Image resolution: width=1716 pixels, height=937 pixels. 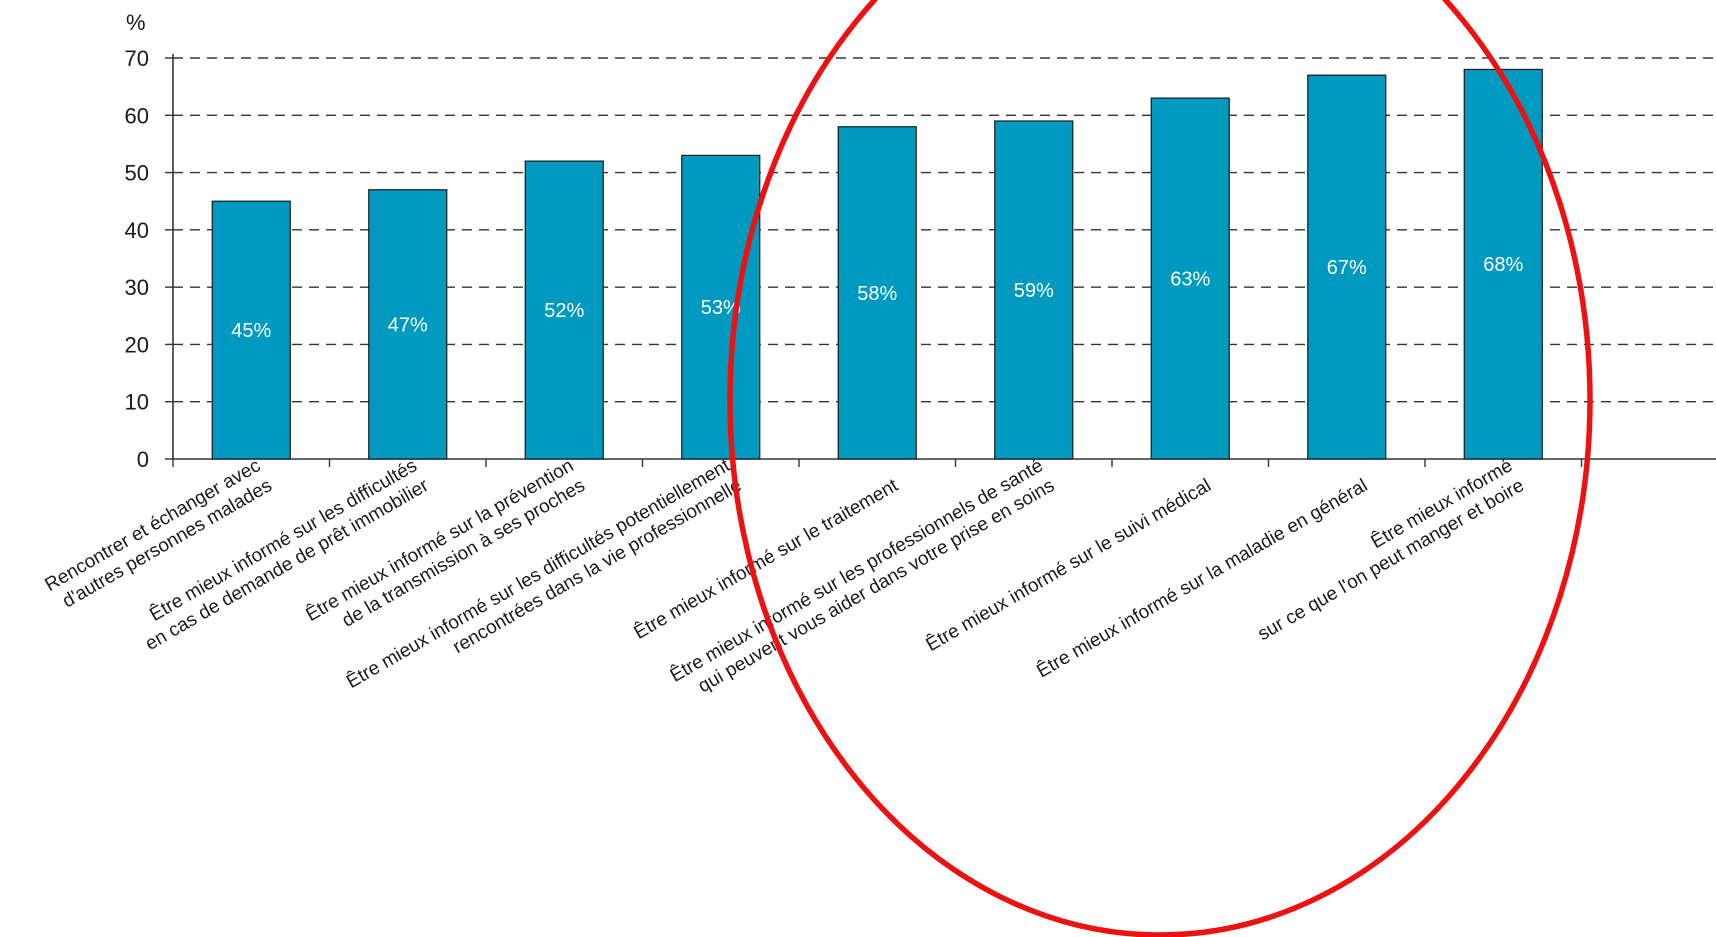 What do you see at coordinates (137, 287) in the screenshot?
I see `y-tick-label: 30` at bounding box center [137, 287].